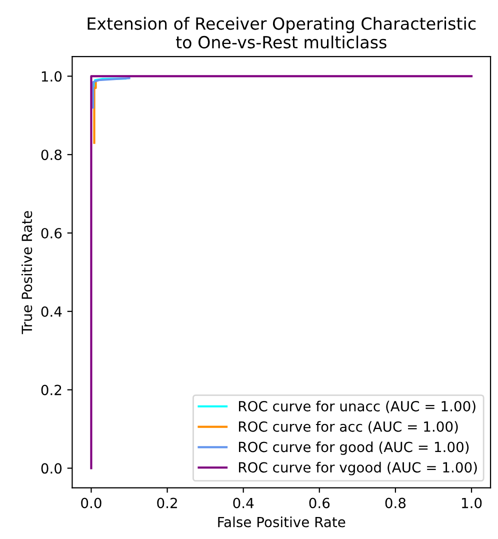 The image size is (498, 539). Describe the element at coordinates (111, 93) in the screenshot. I see `line-series` at that location.